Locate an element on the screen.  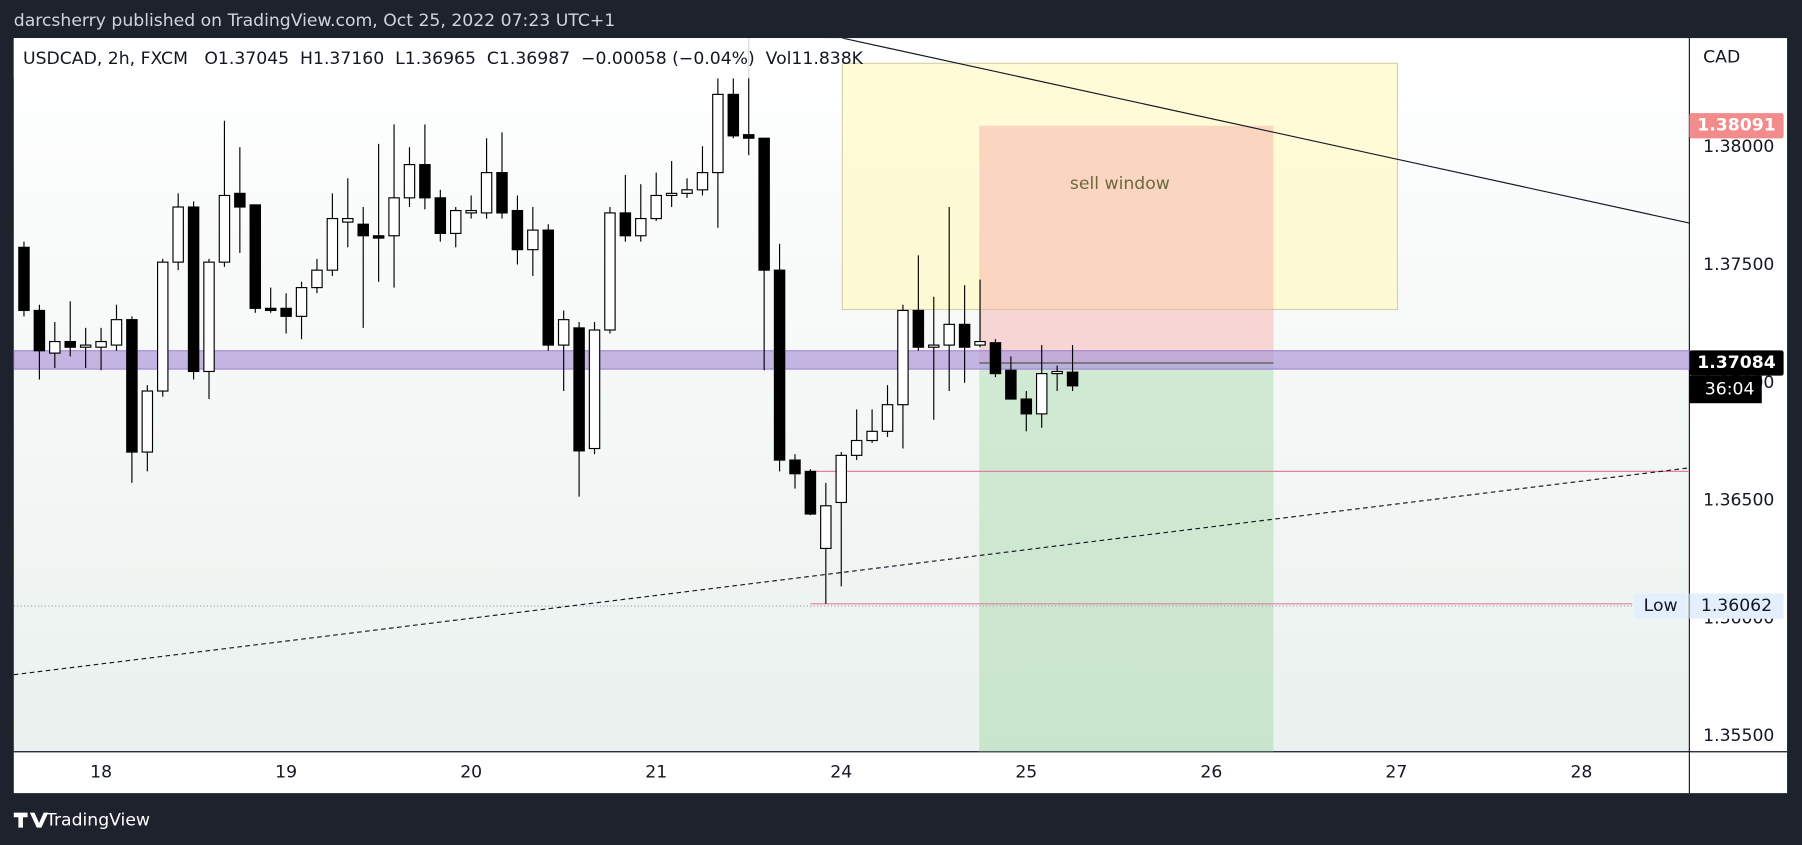
zone-band is located at coordinates (851, 360).